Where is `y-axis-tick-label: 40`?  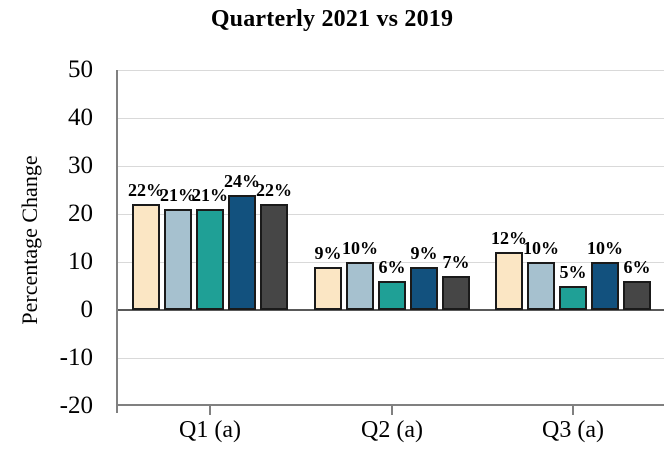
y-axis-tick-label: 40 is located at coordinates (80, 117).